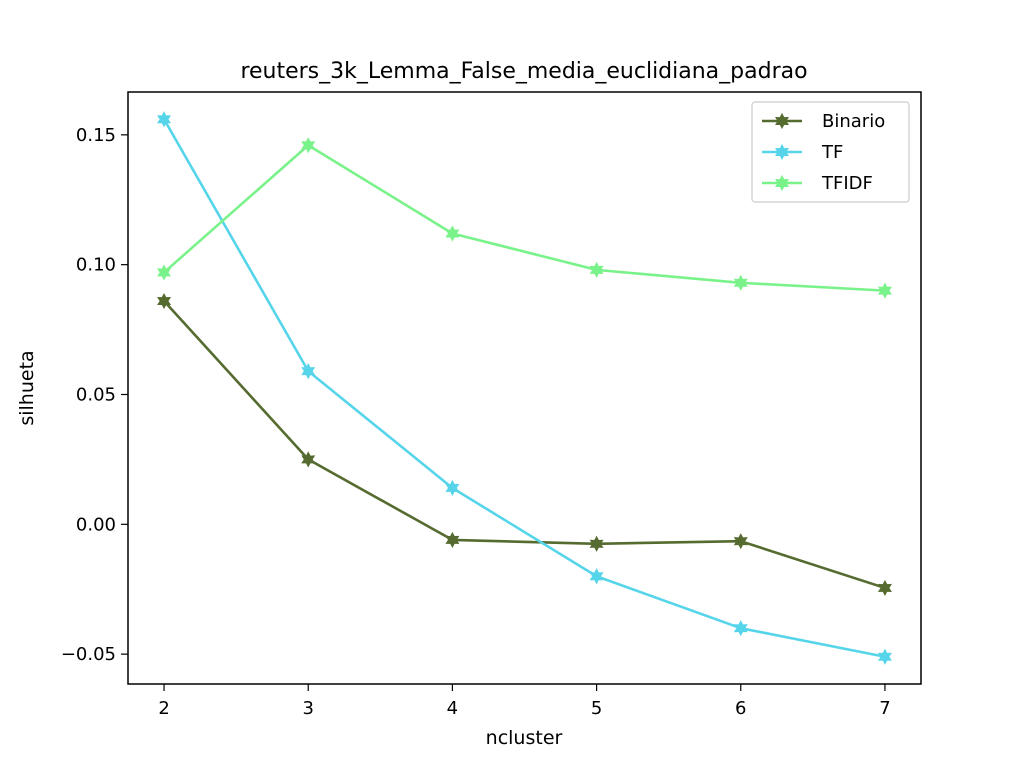  I want to click on legend-box, so click(830, 152).